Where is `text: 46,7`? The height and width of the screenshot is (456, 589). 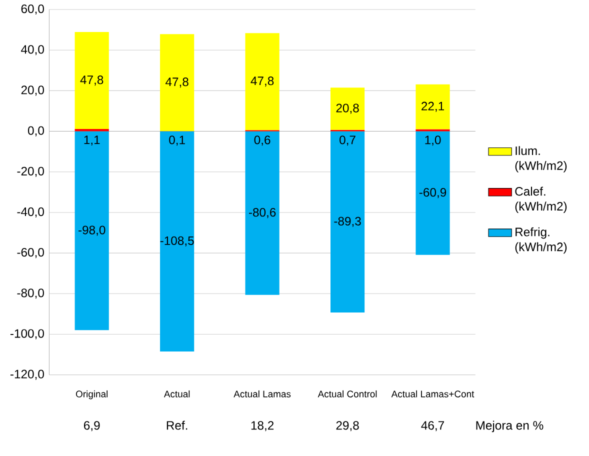 text: 46,7 is located at coordinates (432, 426).